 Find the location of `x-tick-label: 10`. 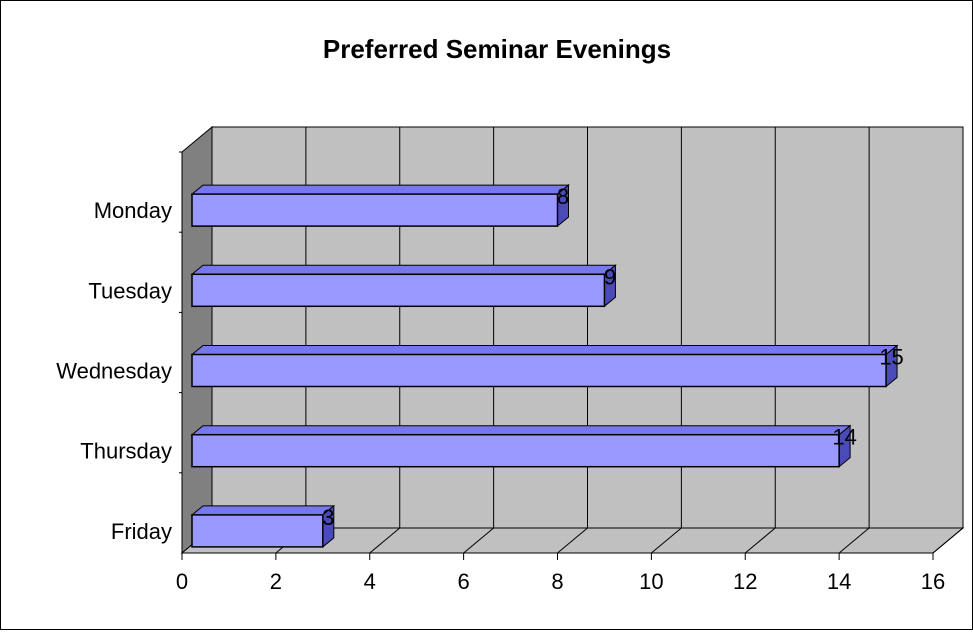

x-tick-label: 10 is located at coordinates (651, 581).